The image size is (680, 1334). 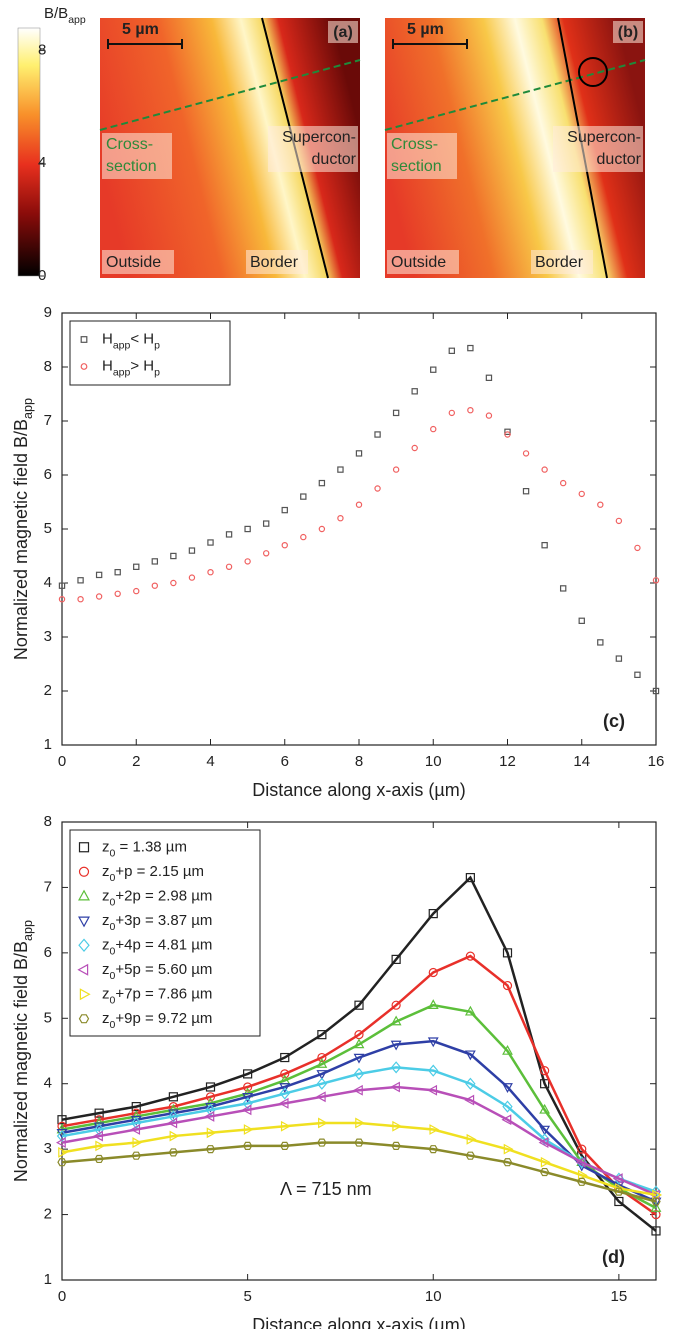 What do you see at coordinates (247, 1296) in the screenshot?
I see `x-tick-label: 5` at bounding box center [247, 1296].